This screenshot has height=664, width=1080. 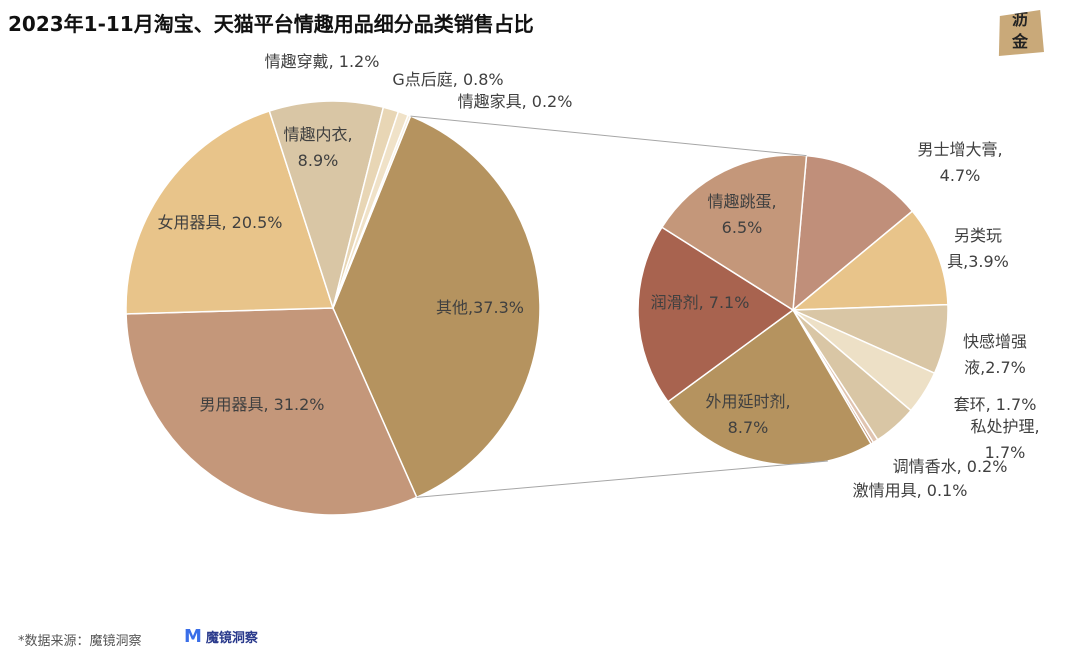 I want to click on data-label: 男士增大膏, 4.7%, so click(x=960, y=162).